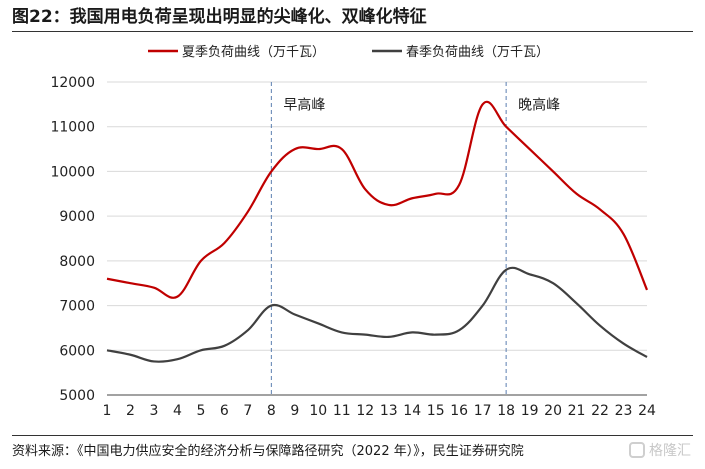 The width and height of the screenshot is (705, 469). Describe the element at coordinates (530, 411) in the screenshot. I see `x-tick-label: 19` at that location.